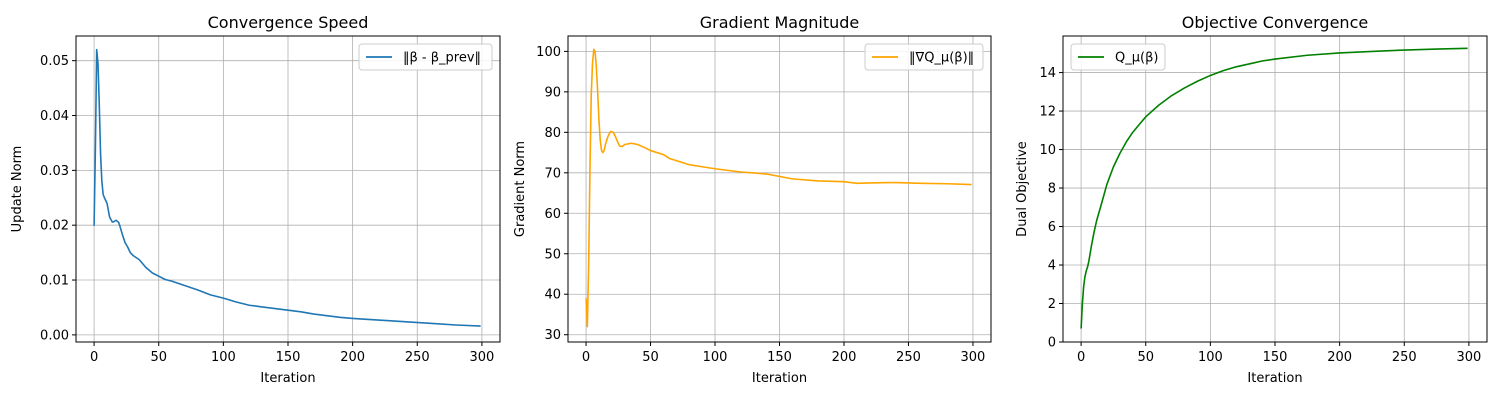 The height and width of the screenshot is (400, 1500). Describe the element at coordinates (552, 295) in the screenshot. I see `y-tick-label: 40` at that location.